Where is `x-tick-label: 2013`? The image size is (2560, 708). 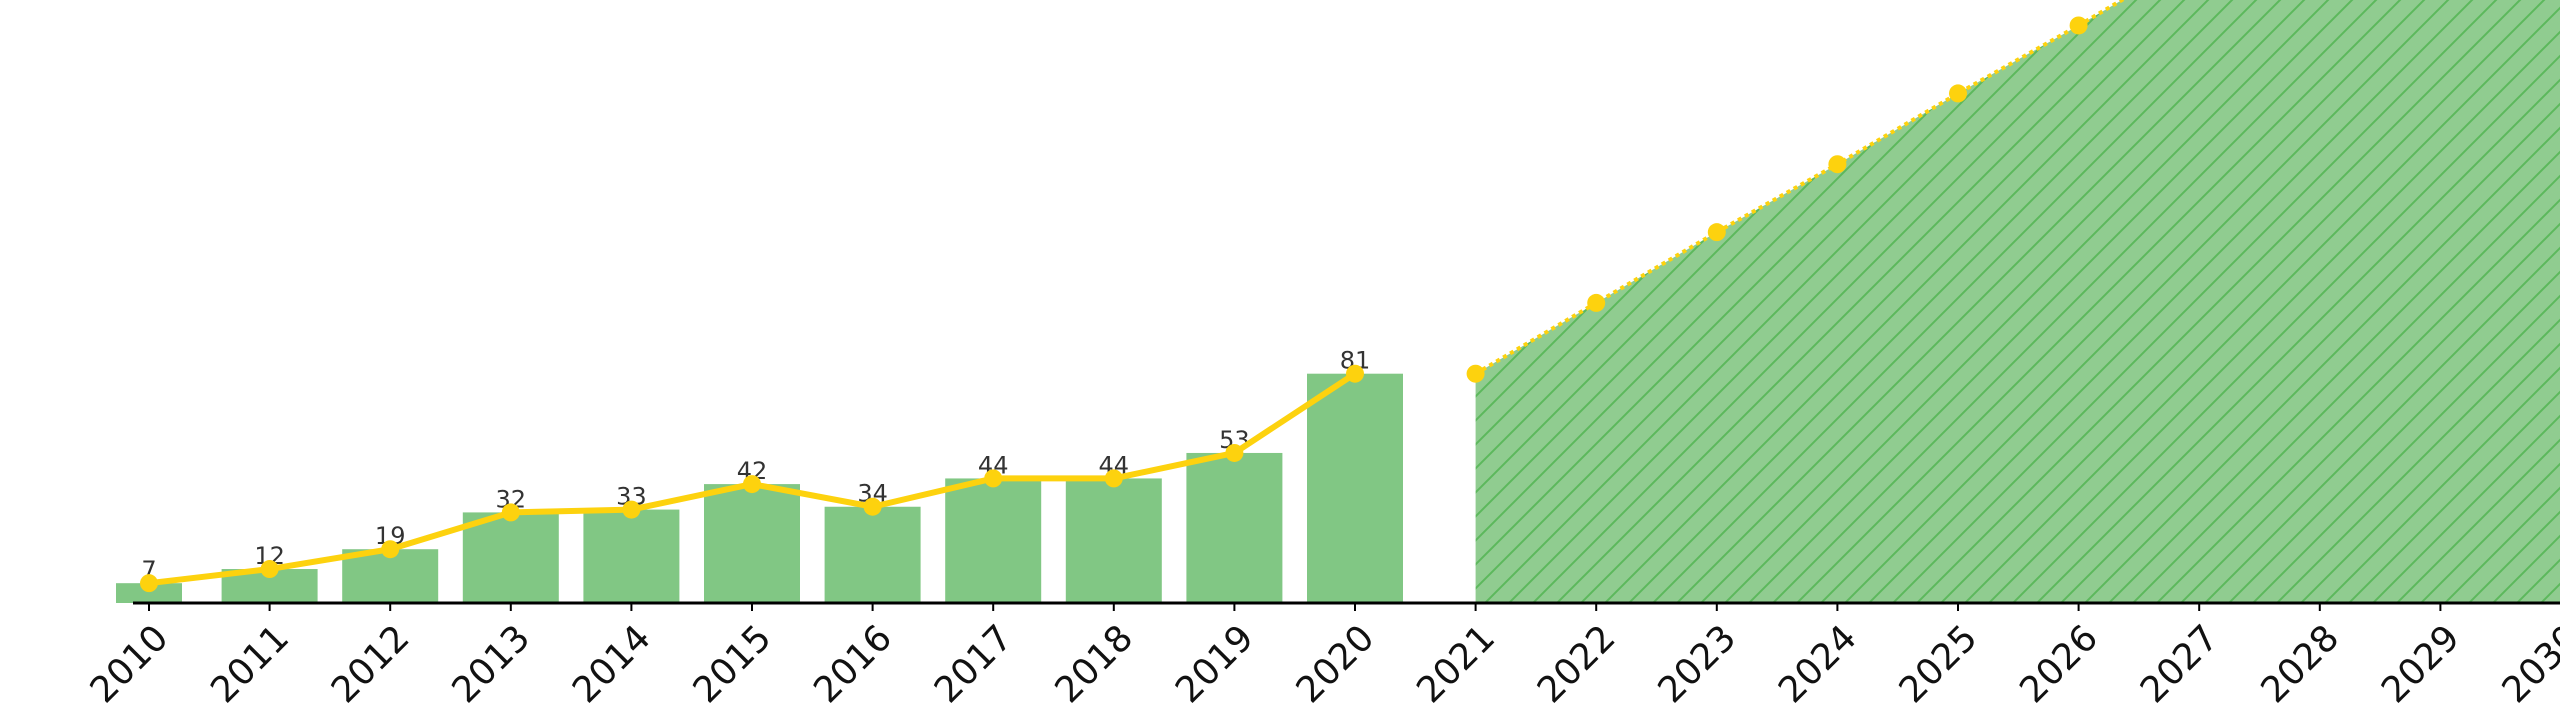
x-tick-label: 2013 is located at coordinates (491, 662).